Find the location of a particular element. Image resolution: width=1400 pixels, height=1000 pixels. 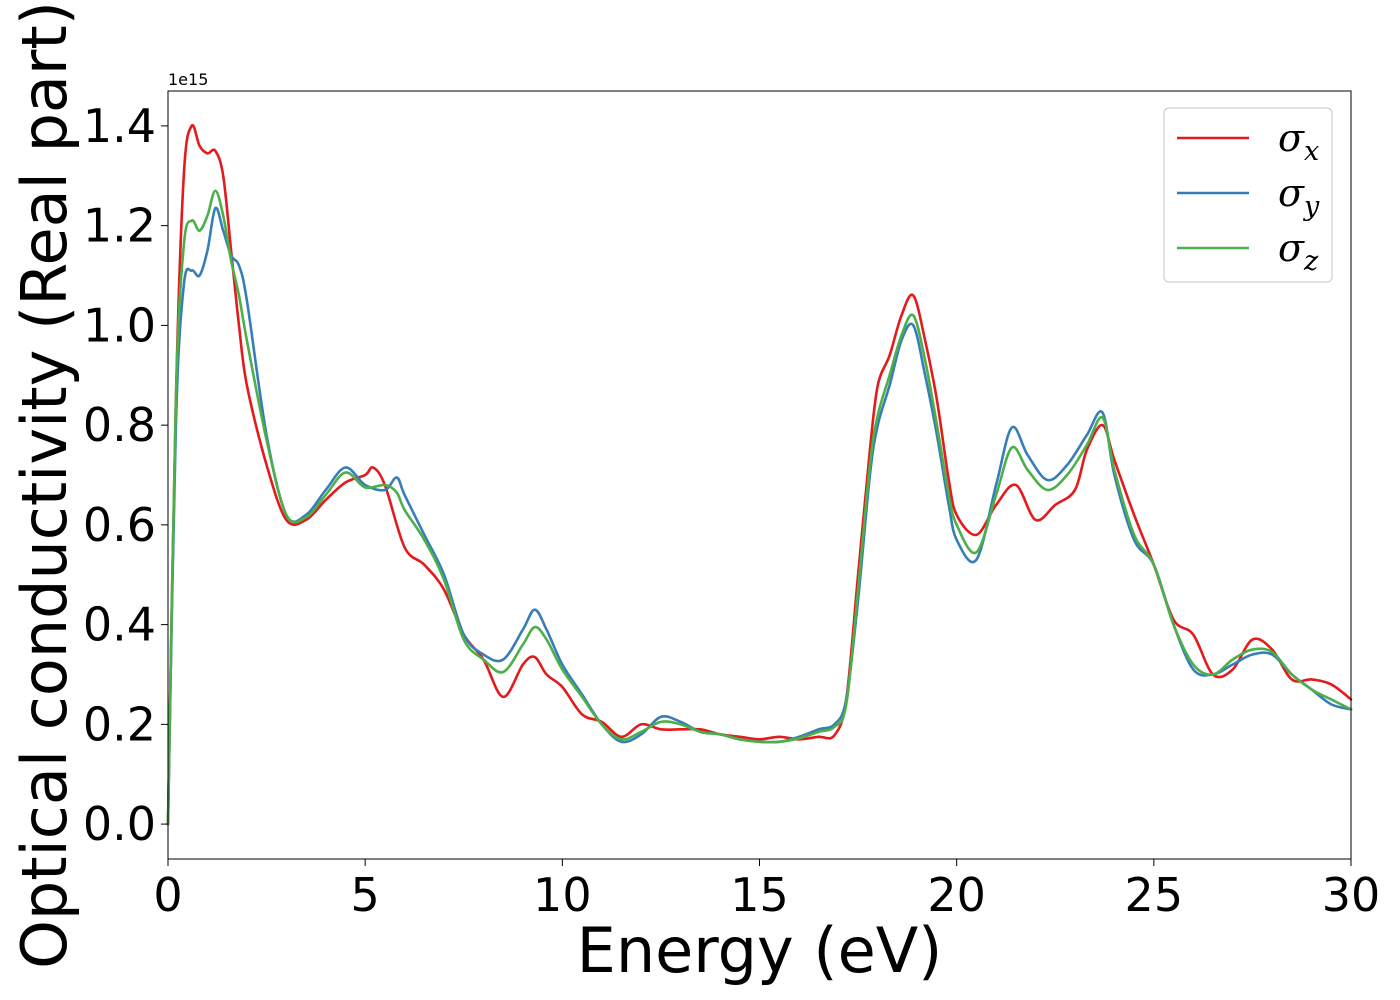

x-axis-label: Energy (eV) is located at coordinates (760, 950).